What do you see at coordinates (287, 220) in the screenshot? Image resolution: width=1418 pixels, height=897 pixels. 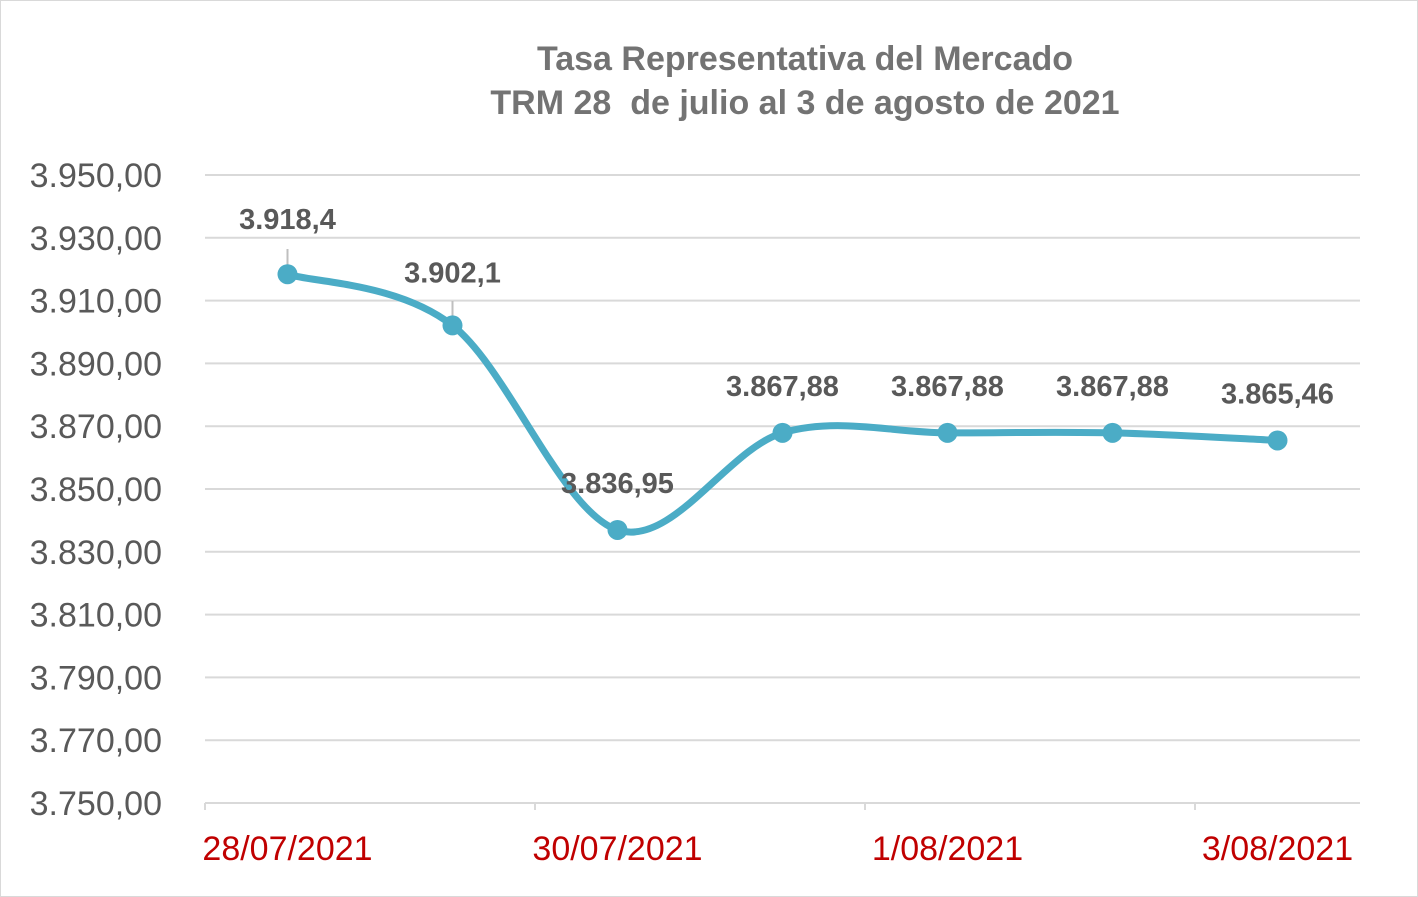 I see `data-label: 3.918,4` at bounding box center [287, 220].